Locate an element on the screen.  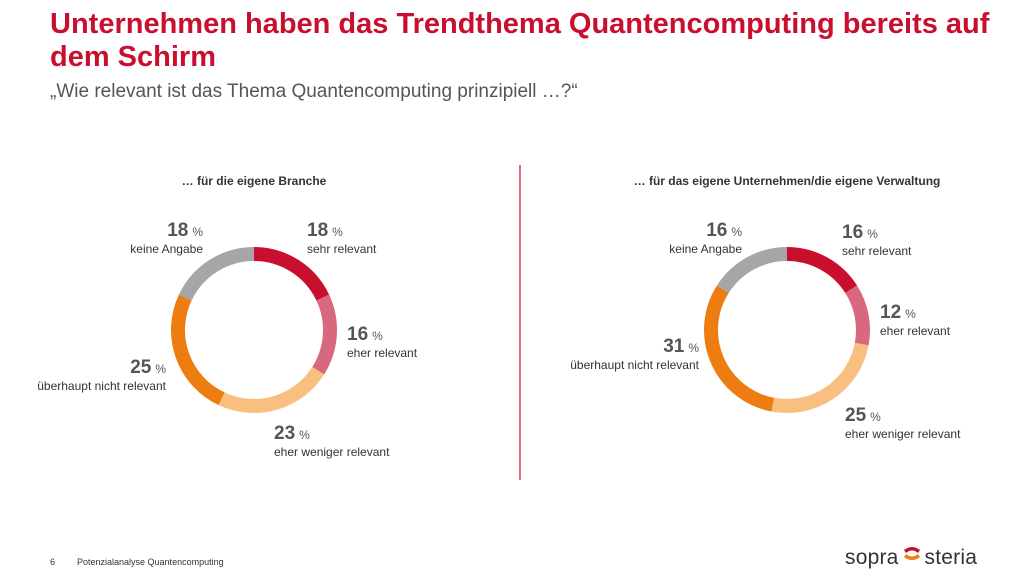
slice-value-uberhaupt-nicht-relevant: 25% is located at coordinates (148, 367).